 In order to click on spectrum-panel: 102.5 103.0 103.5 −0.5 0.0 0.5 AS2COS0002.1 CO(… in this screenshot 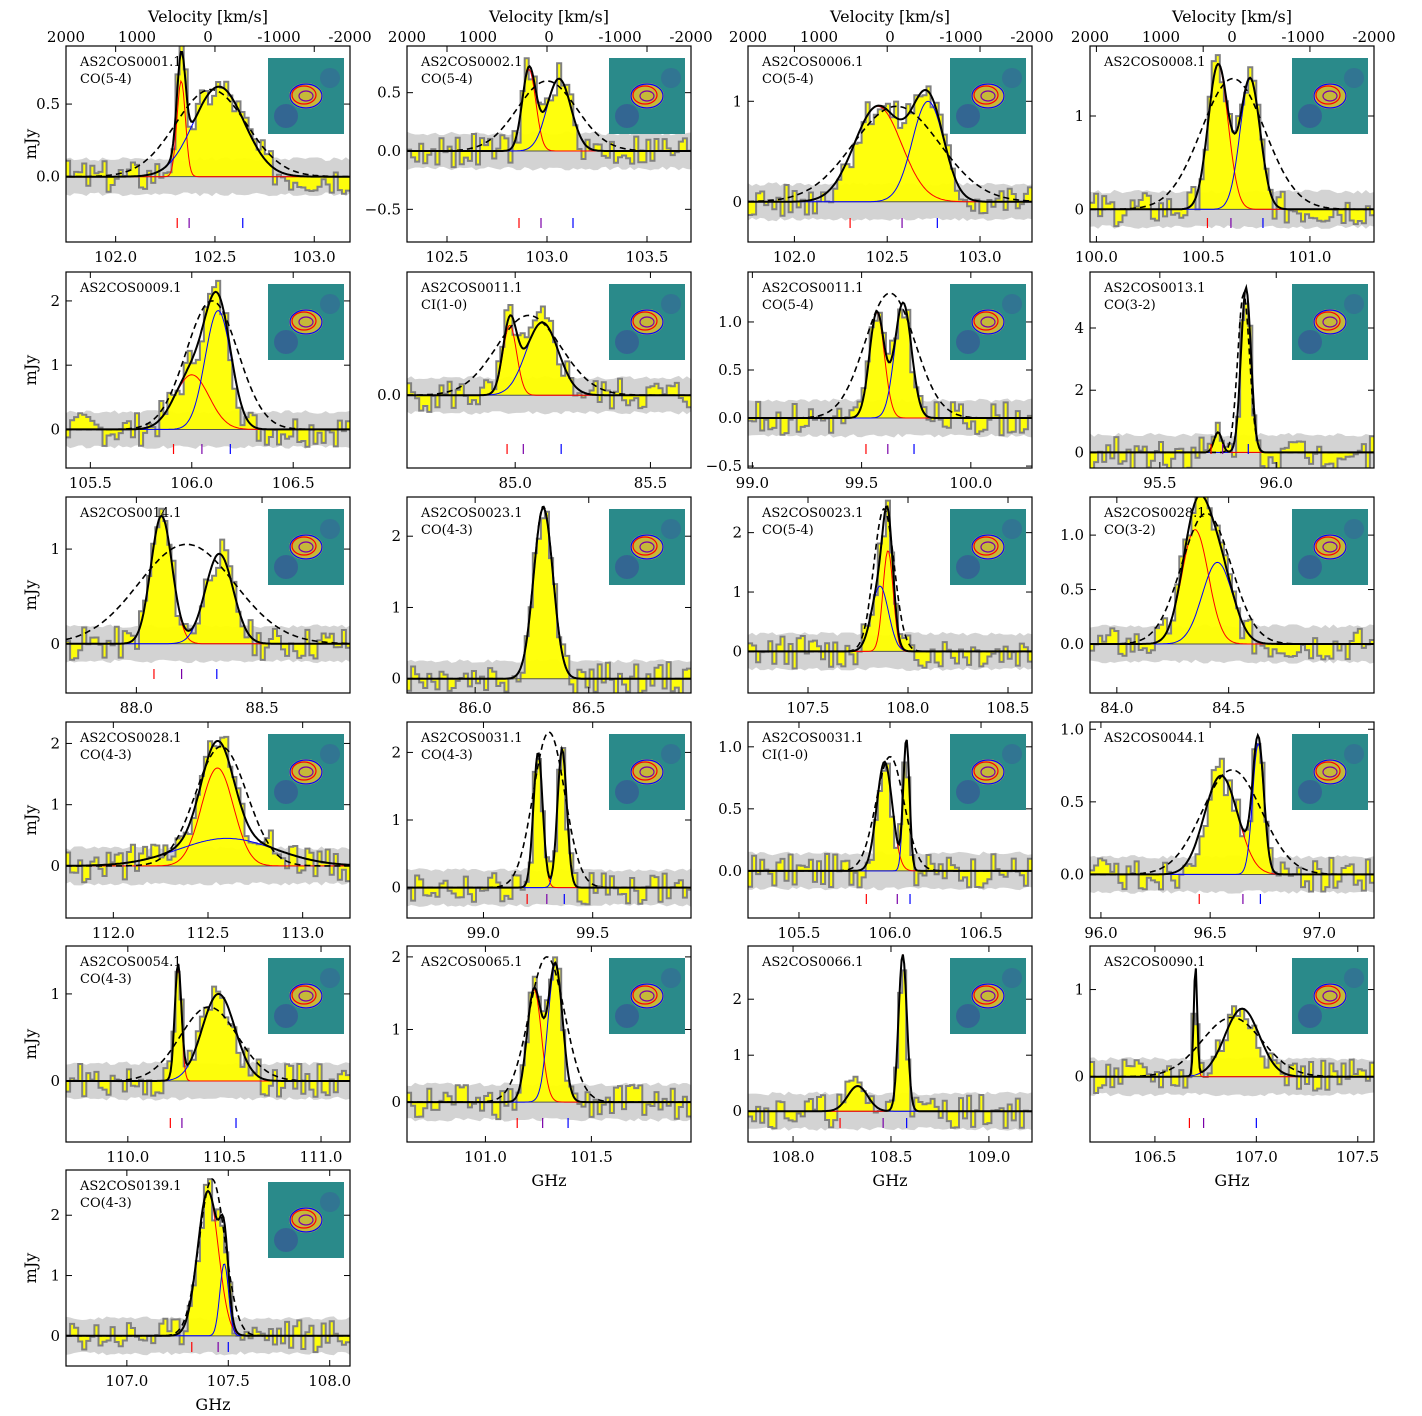, I will do `click(528, 155)`.